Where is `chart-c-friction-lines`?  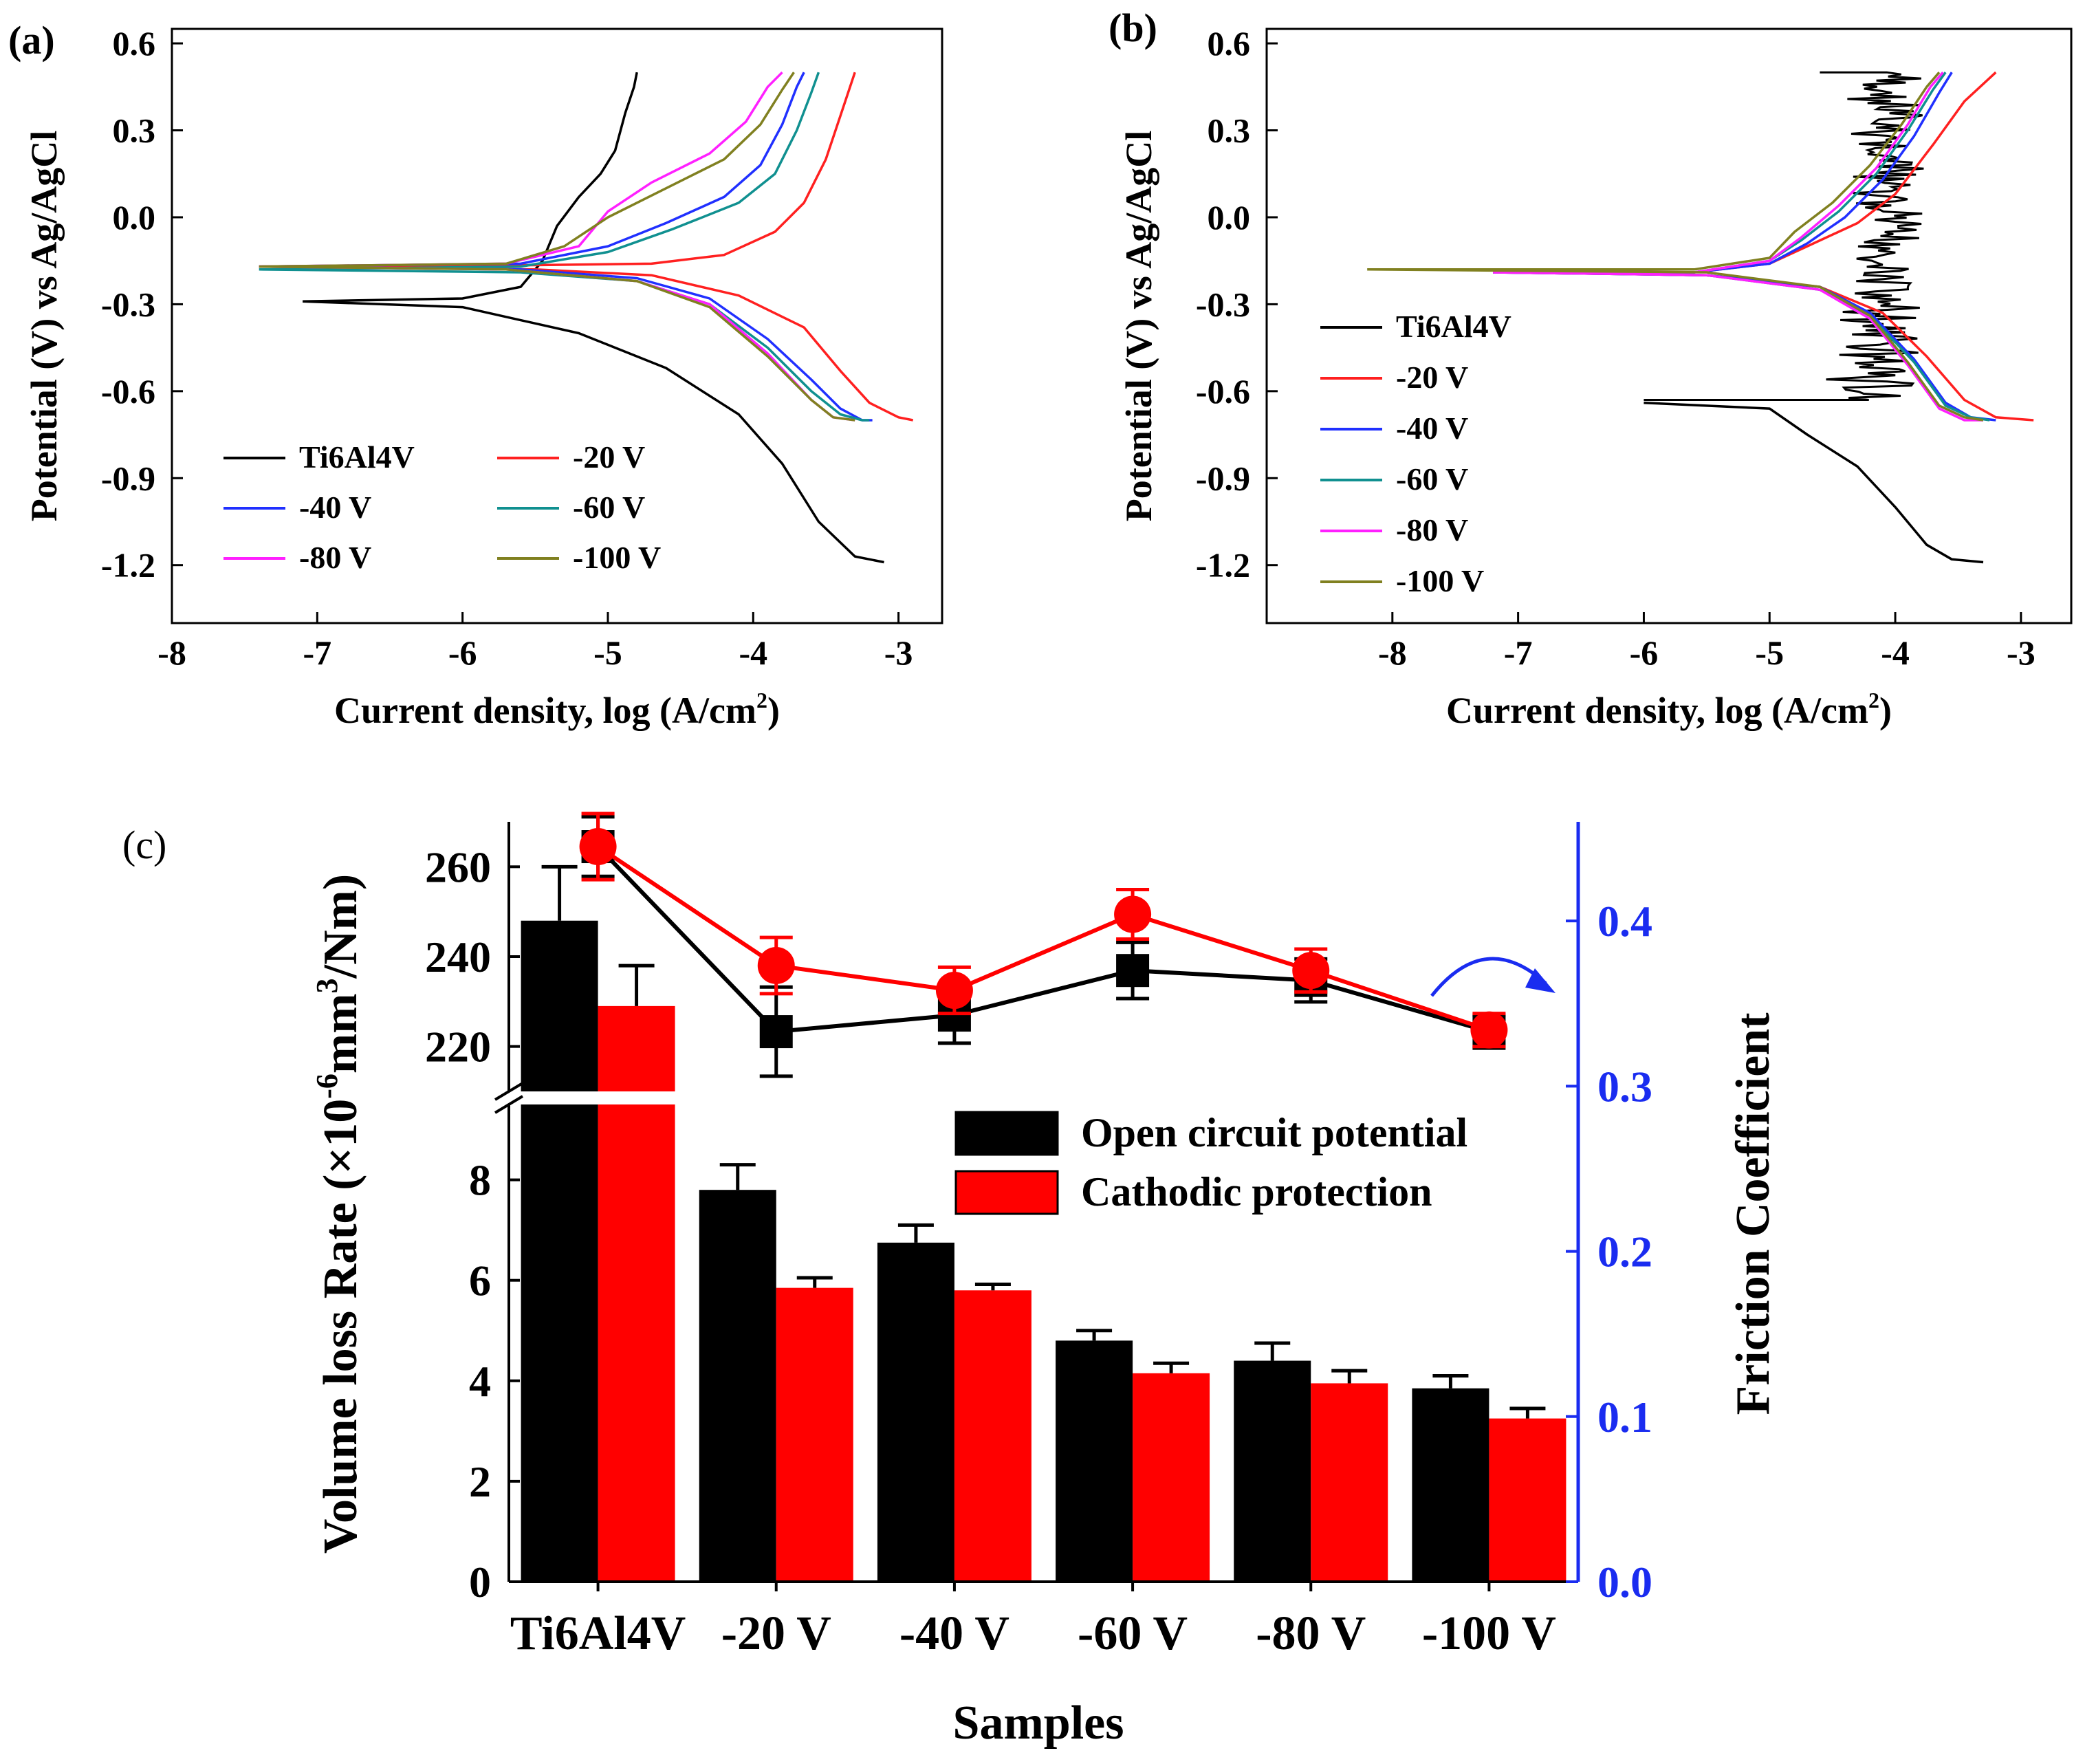 chart-c-friction-lines is located at coordinates (1043, 945).